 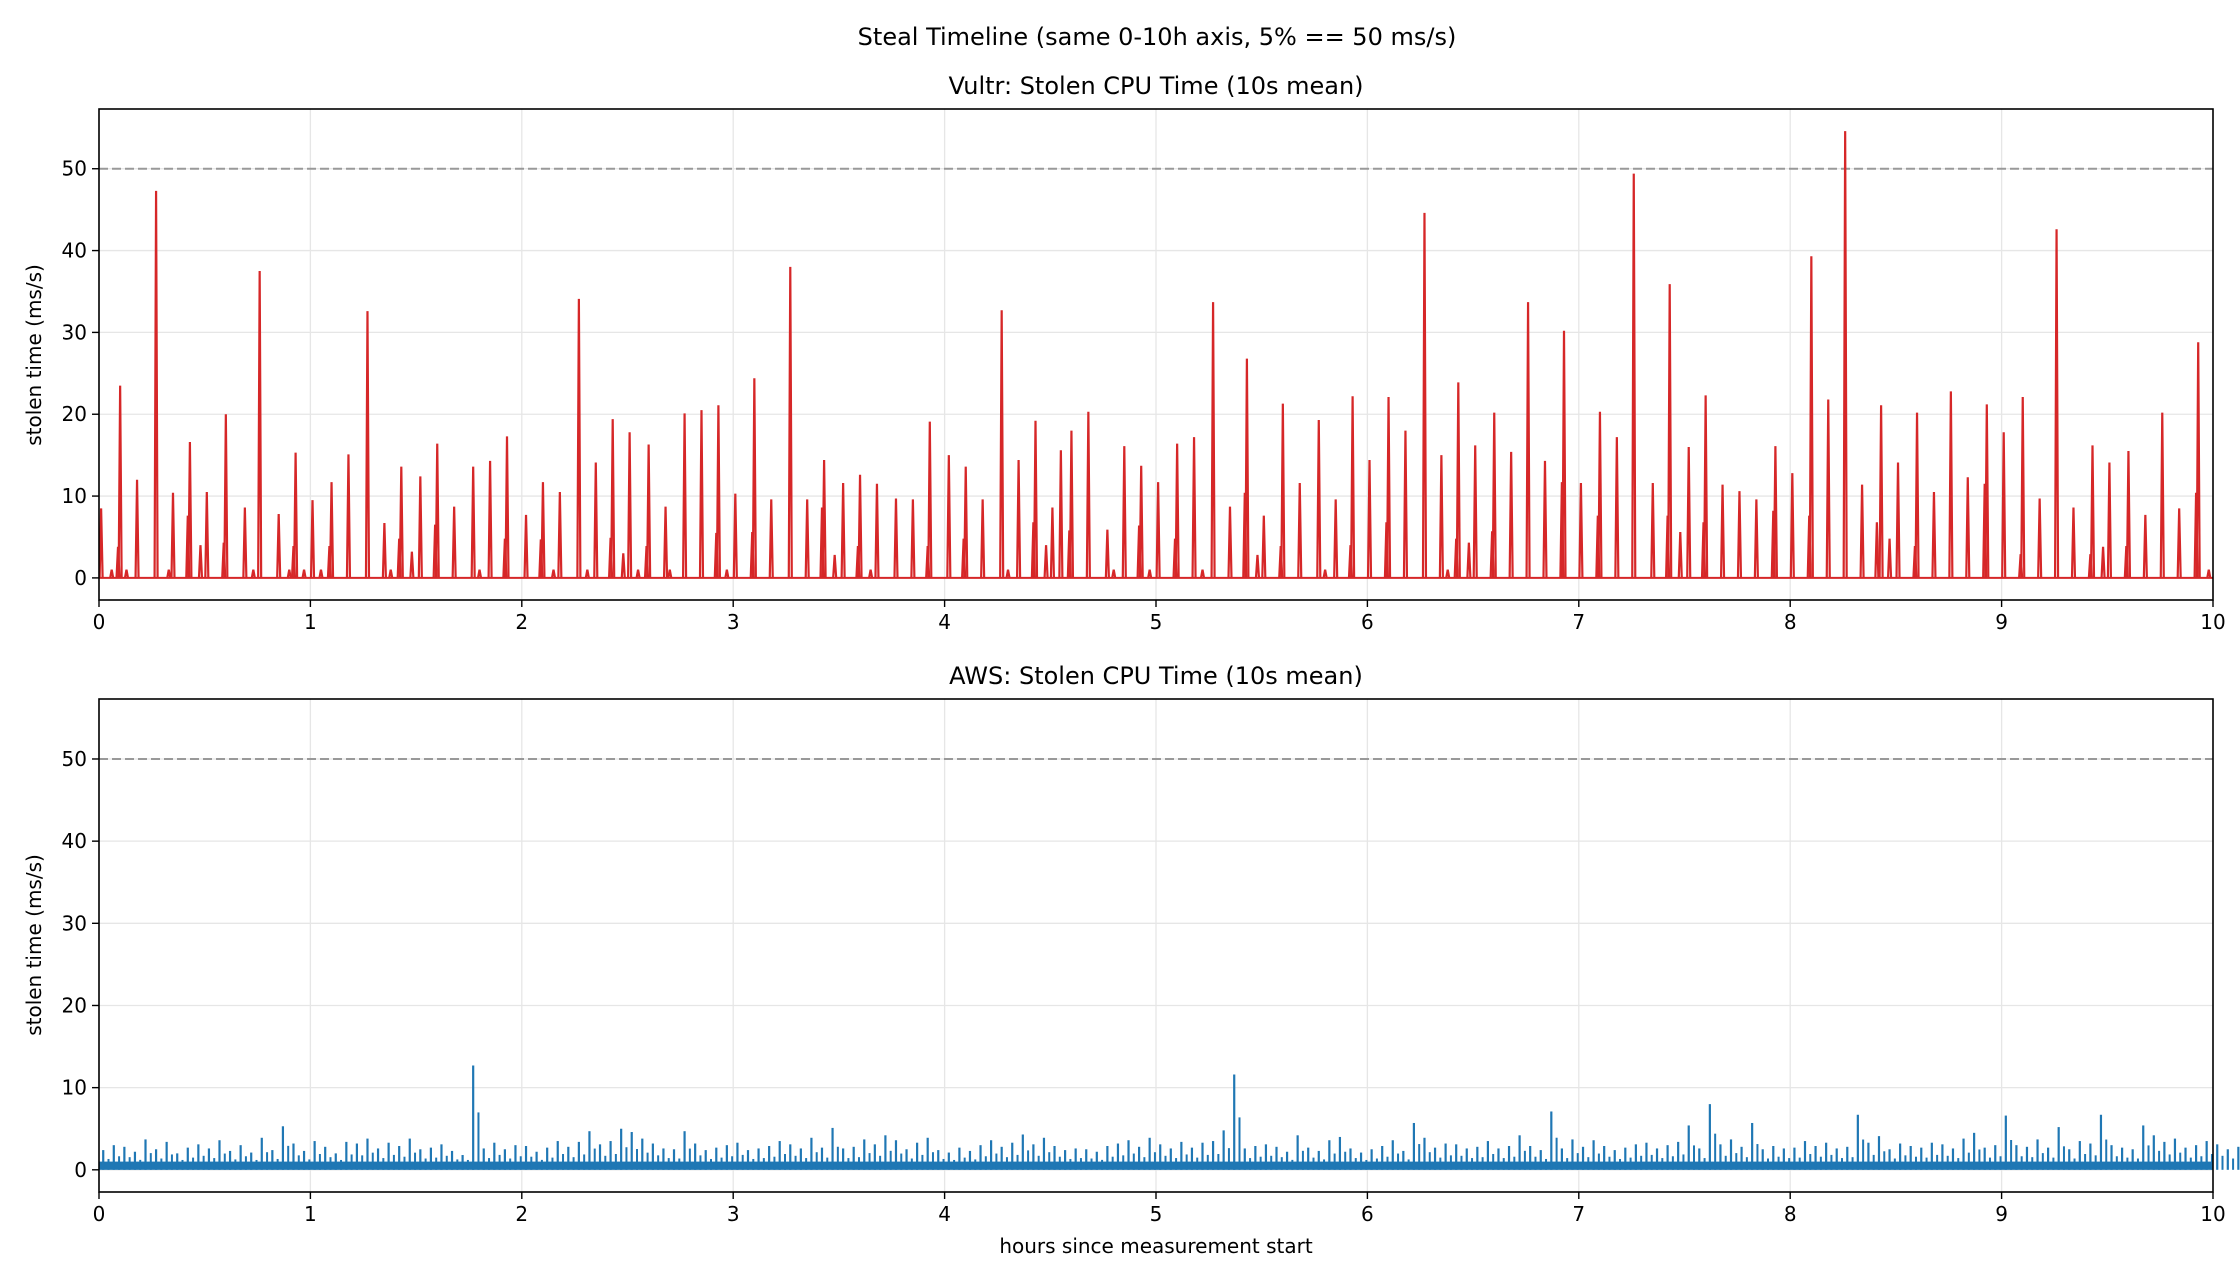 I want to click on vultr-x-tick-label: 8, so click(x=1790, y=622).